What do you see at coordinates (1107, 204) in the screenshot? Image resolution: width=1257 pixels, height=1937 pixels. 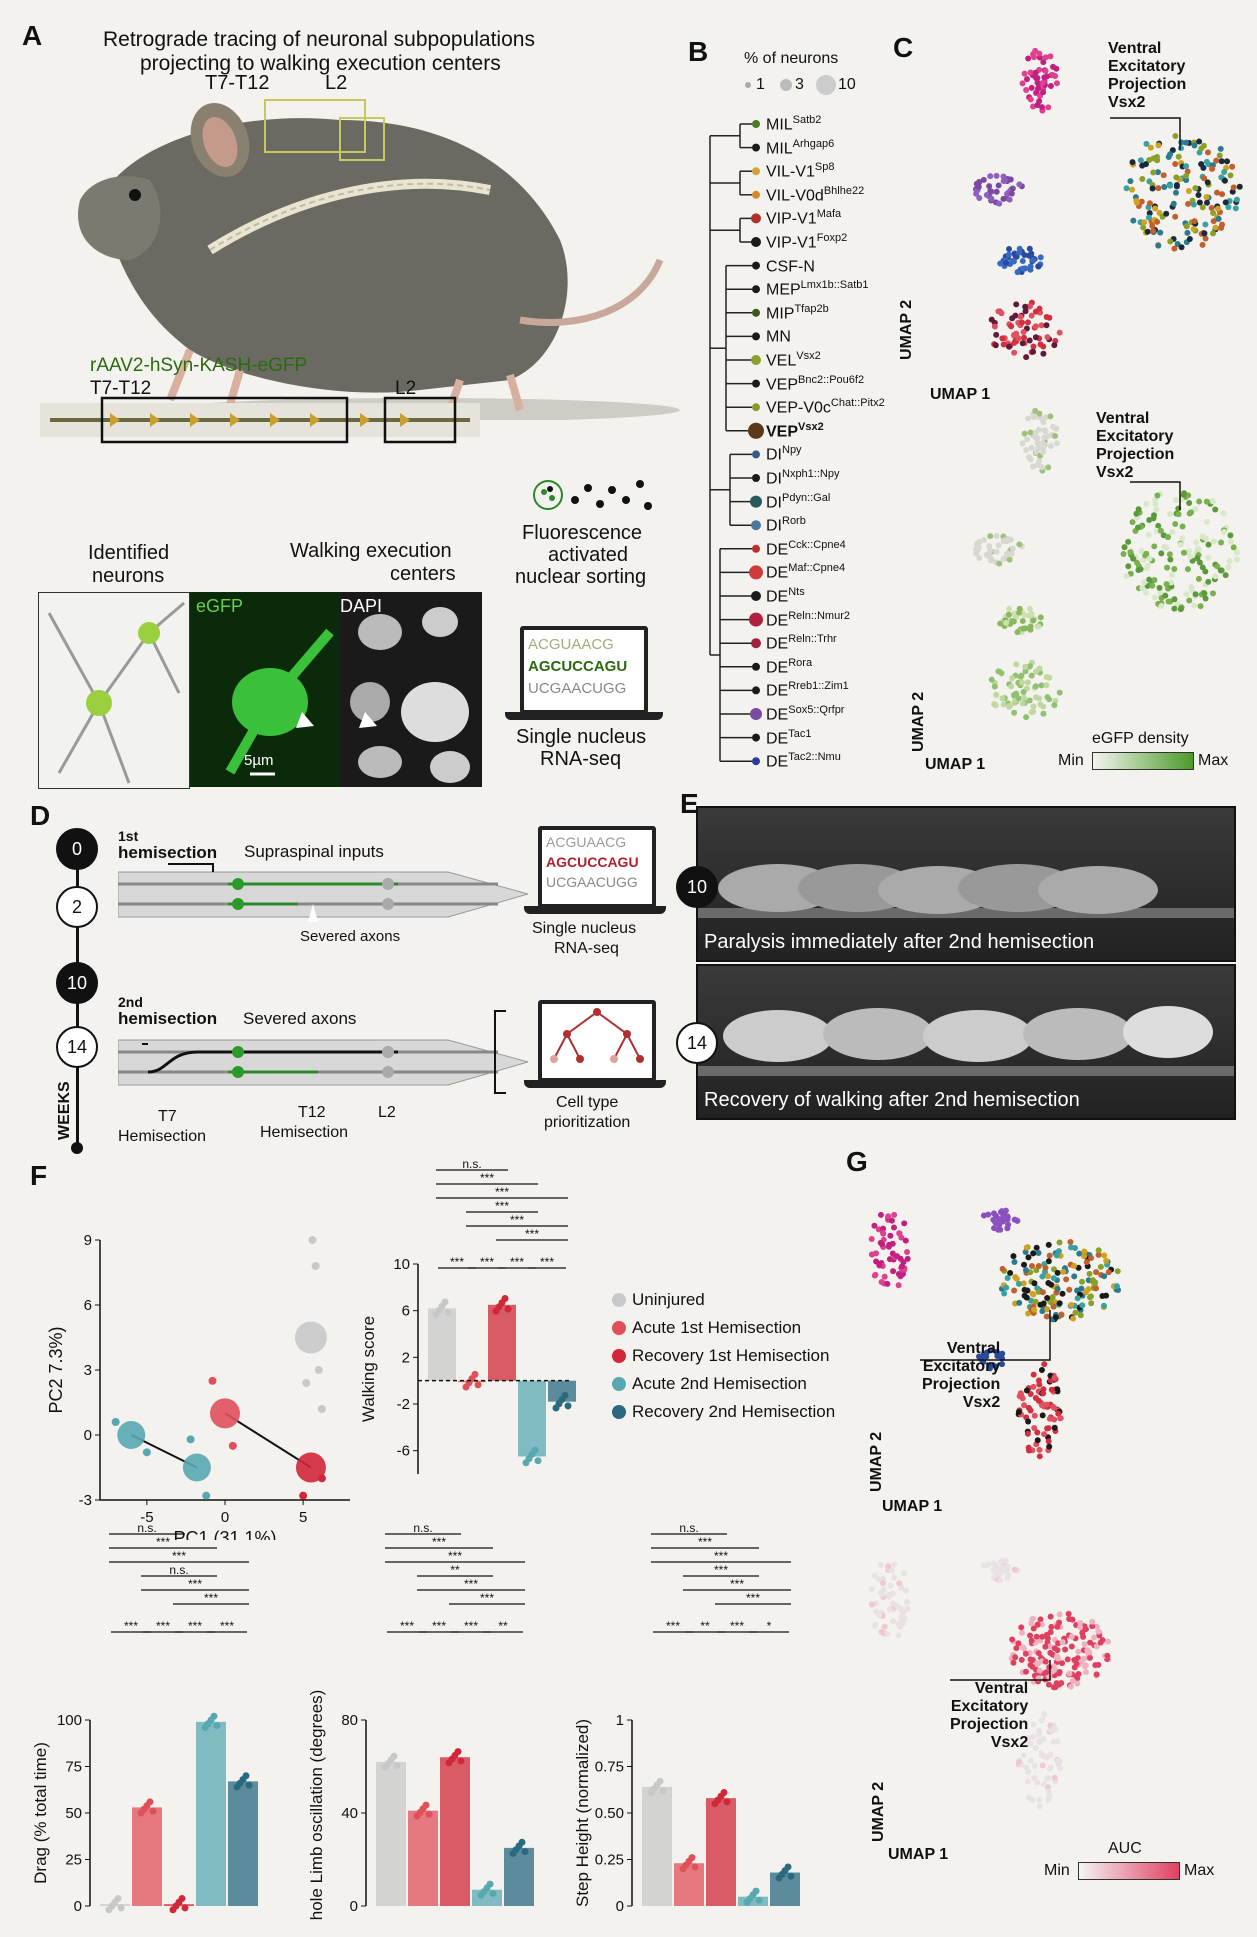 I see `umap-c-clusters` at bounding box center [1107, 204].